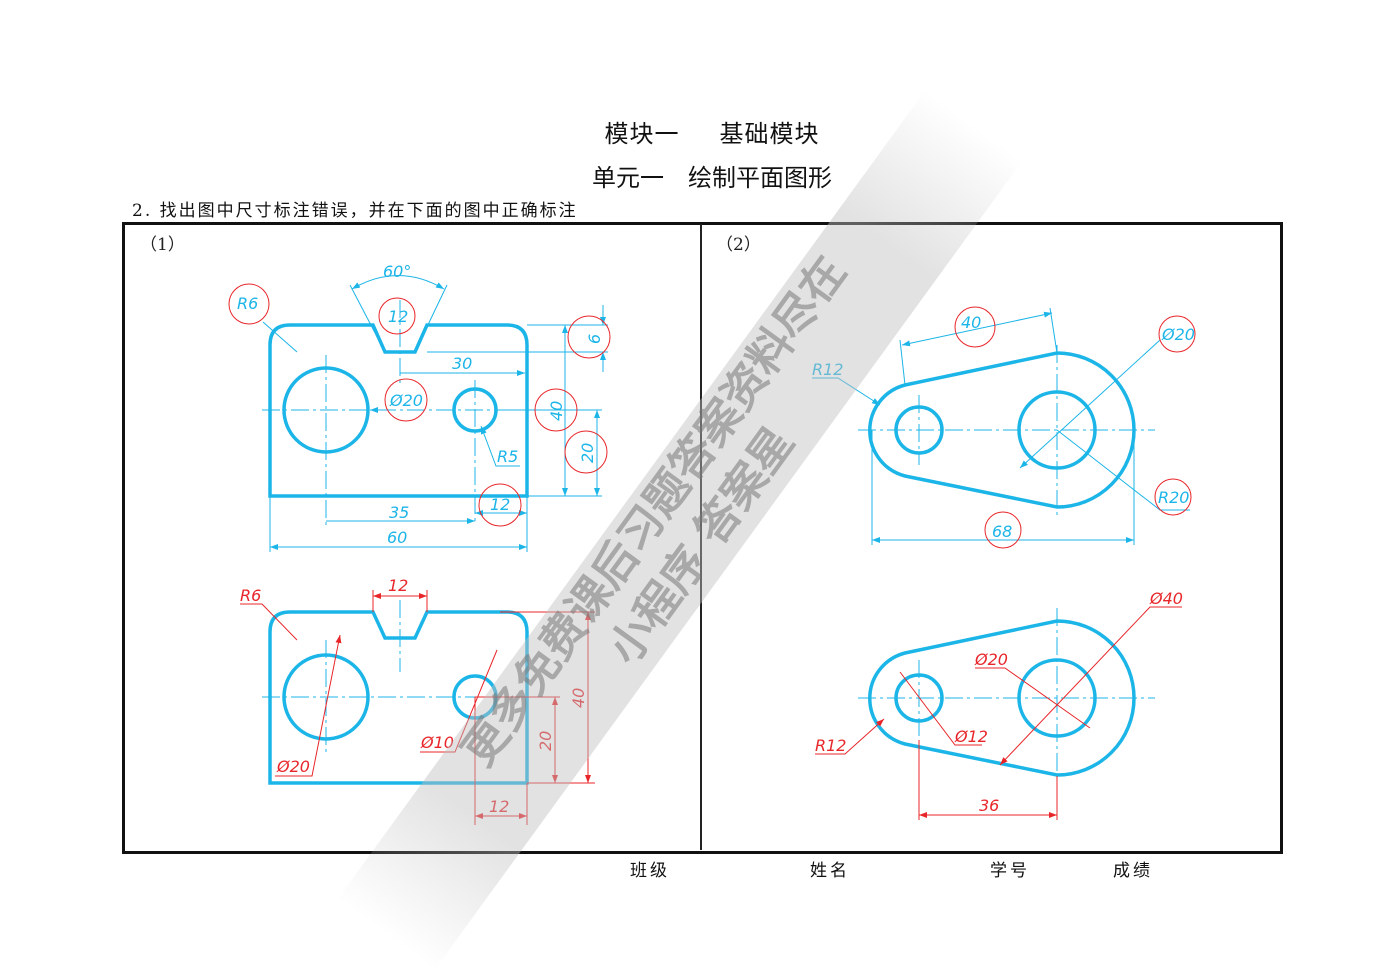 The image size is (1382, 978). Describe the element at coordinates (437, 742) in the screenshot. I see `dim-label: Ø10` at that location.